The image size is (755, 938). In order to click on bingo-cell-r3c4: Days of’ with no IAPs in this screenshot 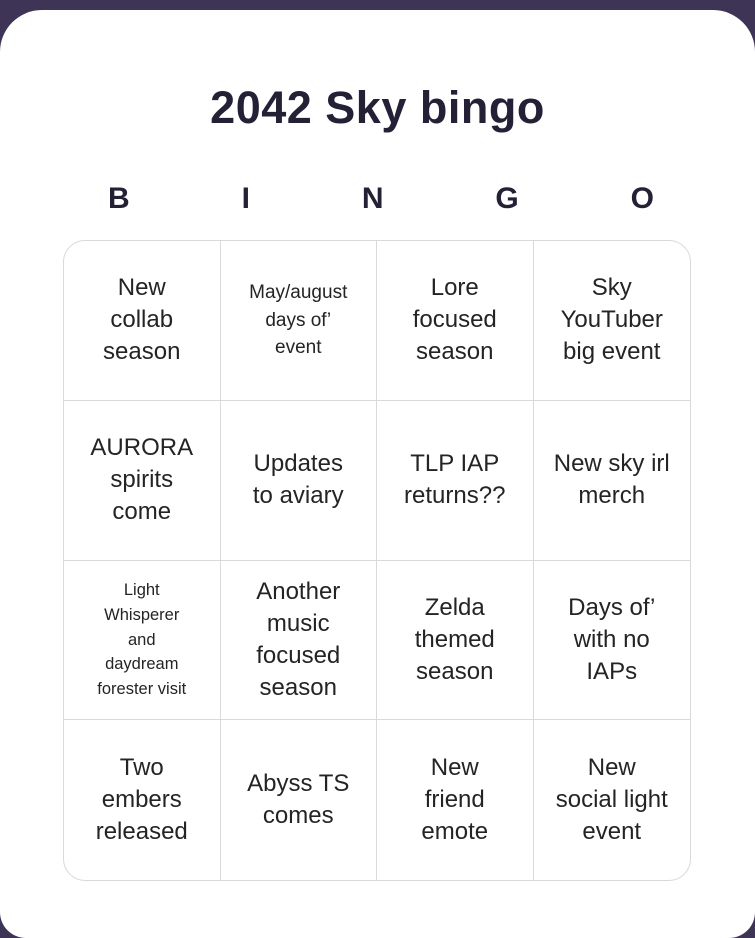, I will do `click(611, 641)`.